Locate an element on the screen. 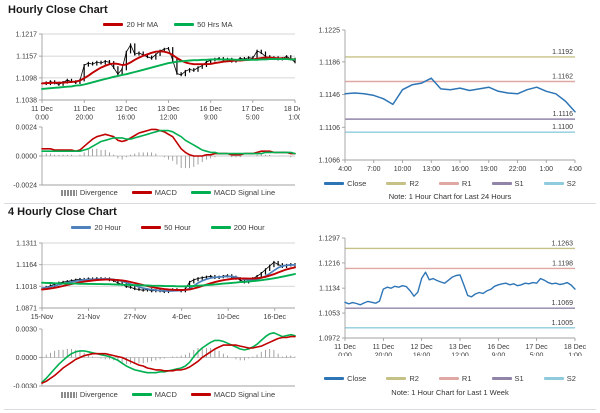  legend-label: S2 is located at coordinates (571, 183).